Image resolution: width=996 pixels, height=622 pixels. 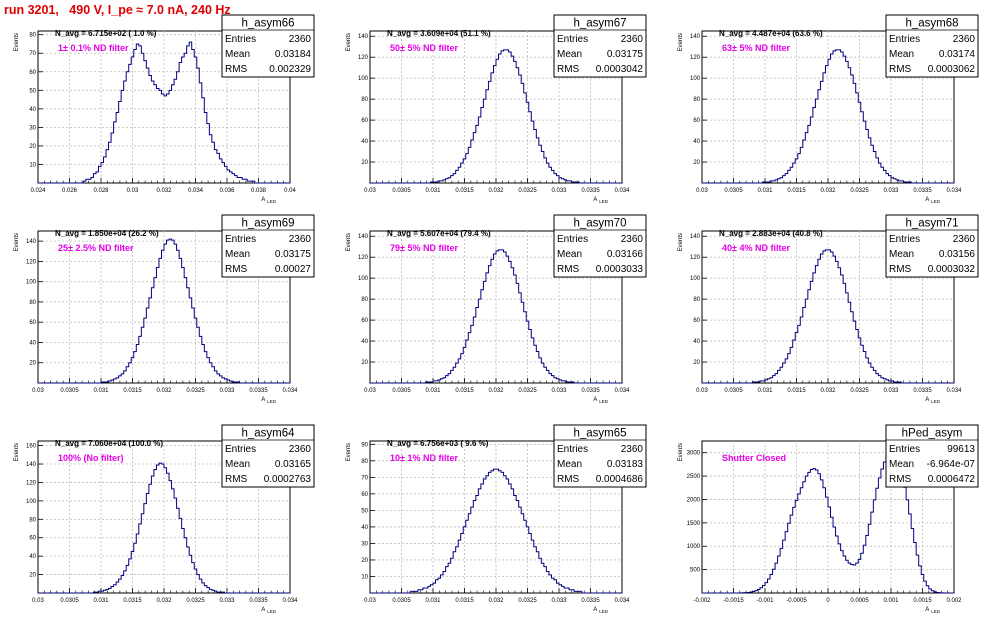 I want to click on filter-annotation: 50± 5% ND filter, so click(x=424, y=48).